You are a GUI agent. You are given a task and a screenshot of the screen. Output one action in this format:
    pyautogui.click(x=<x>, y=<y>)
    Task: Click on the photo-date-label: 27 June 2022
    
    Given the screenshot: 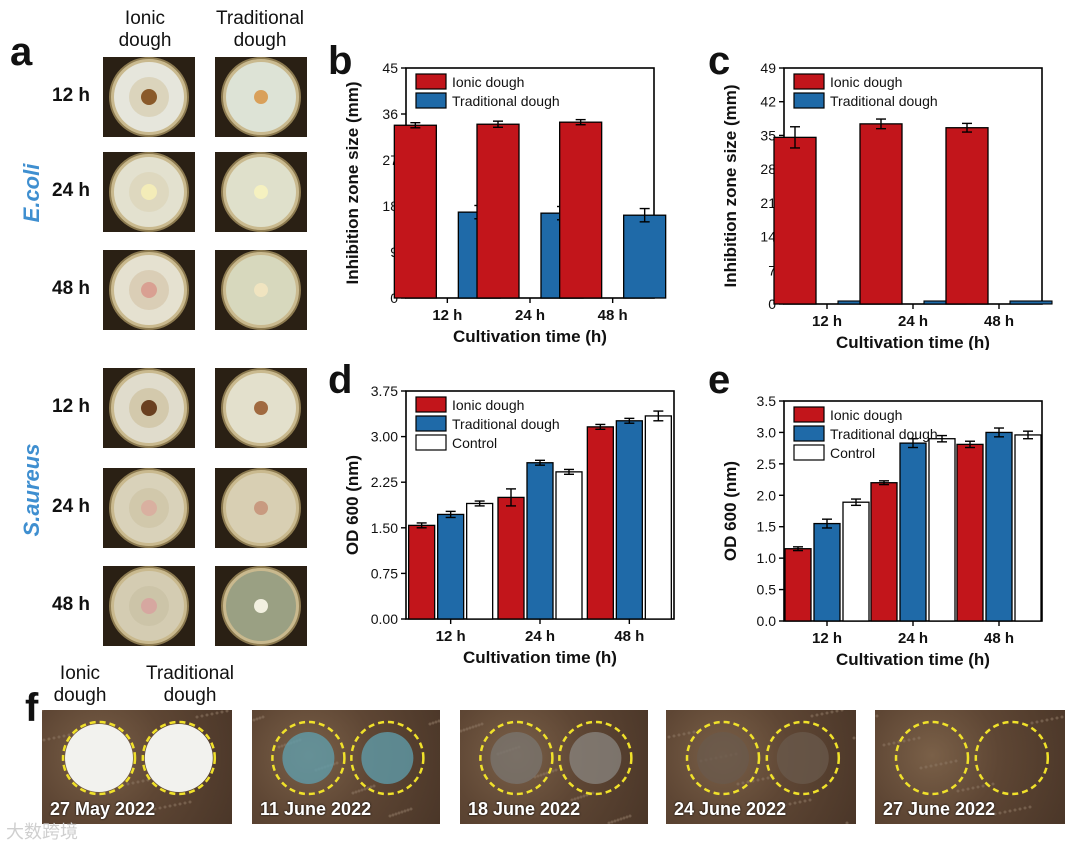 What is the action you would take?
    pyautogui.click(x=939, y=809)
    